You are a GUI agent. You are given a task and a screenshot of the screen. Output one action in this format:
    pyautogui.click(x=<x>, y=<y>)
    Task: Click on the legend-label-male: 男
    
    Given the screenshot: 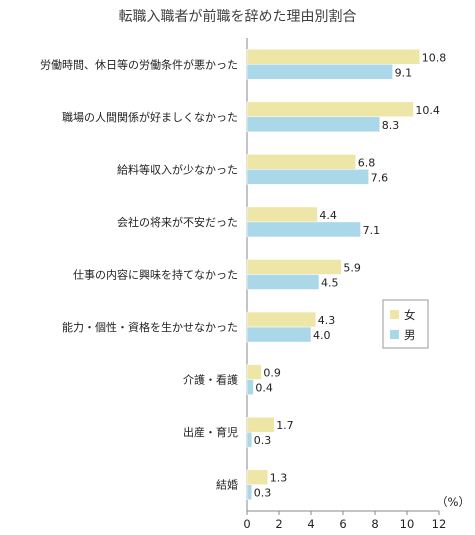 What is the action you would take?
    pyautogui.click(x=410, y=335)
    